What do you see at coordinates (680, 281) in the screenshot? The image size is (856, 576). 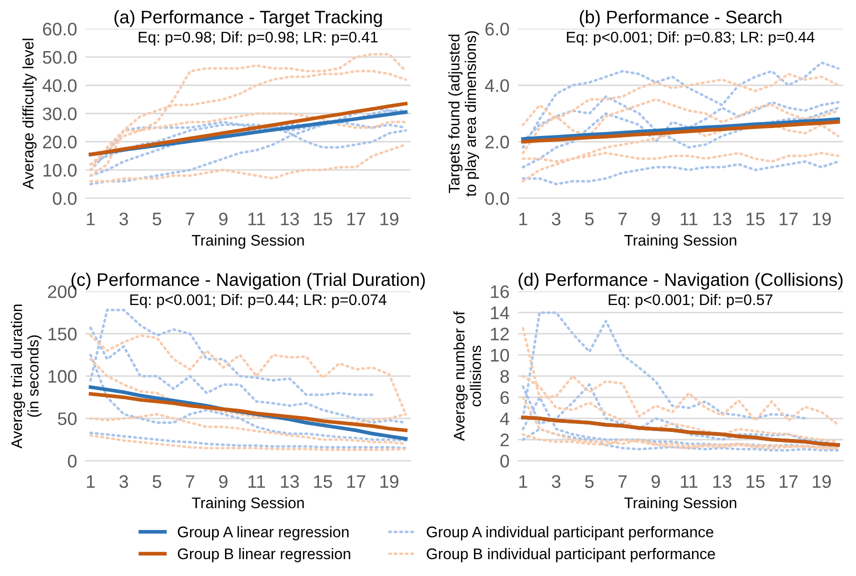 I see `chart-title: (d) Performance - Navigation (Collisions)` at bounding box center [680, 281].